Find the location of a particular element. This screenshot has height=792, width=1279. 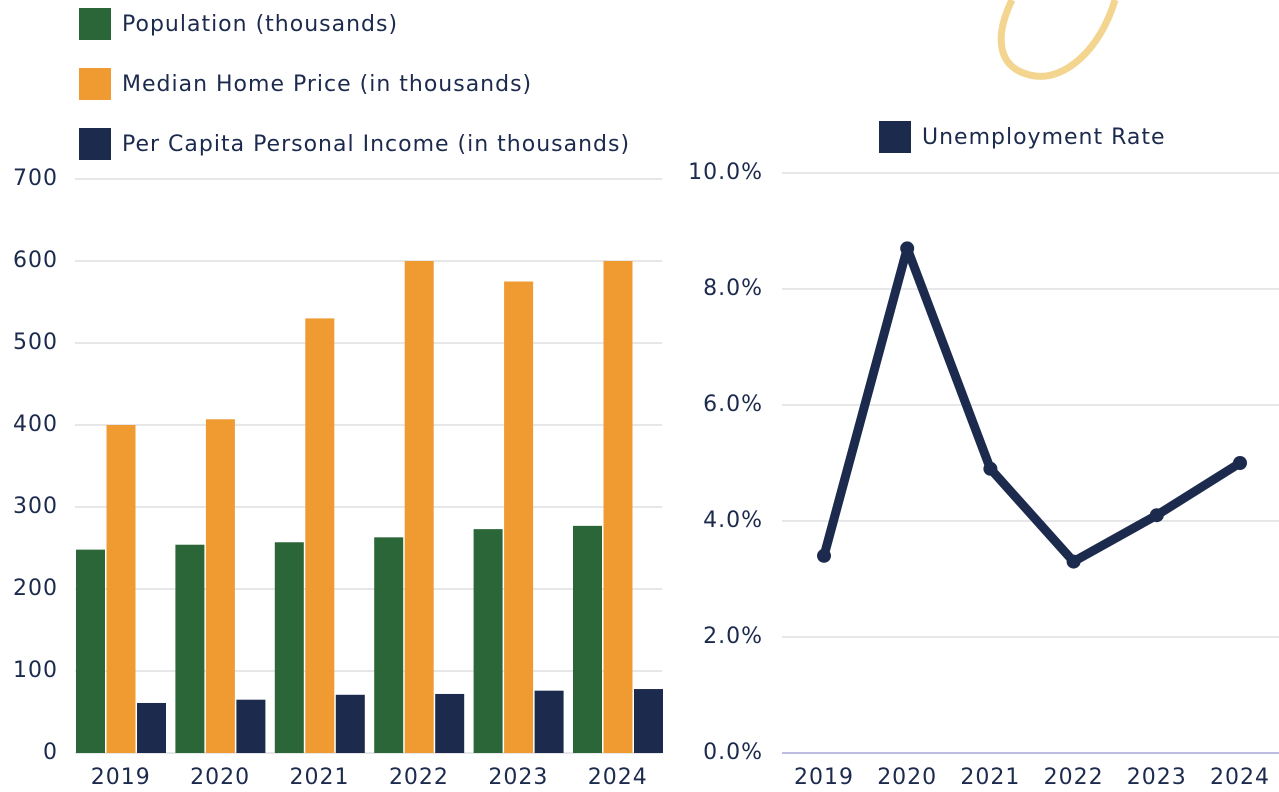

y-tick-label: 2.0% is located at coordinates (733, 636).